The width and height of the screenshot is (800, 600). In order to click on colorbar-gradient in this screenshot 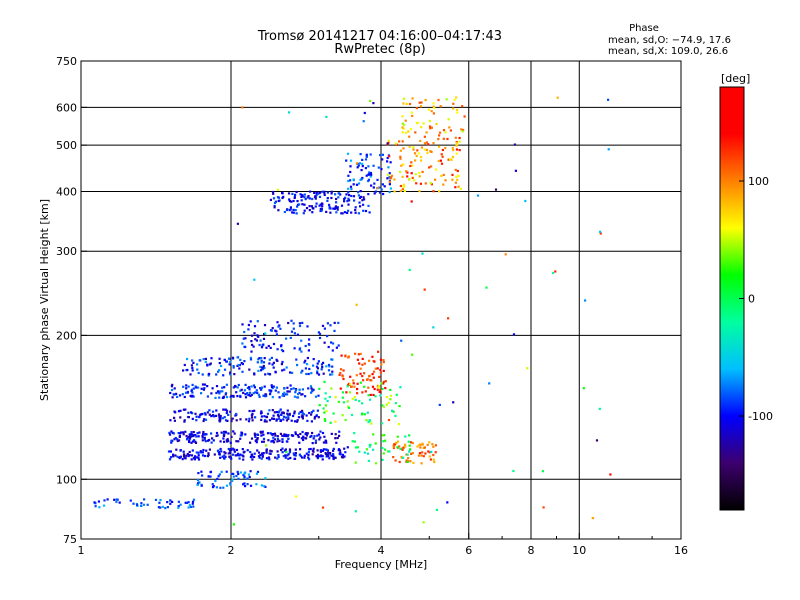, I will do `click(732, 298)`.